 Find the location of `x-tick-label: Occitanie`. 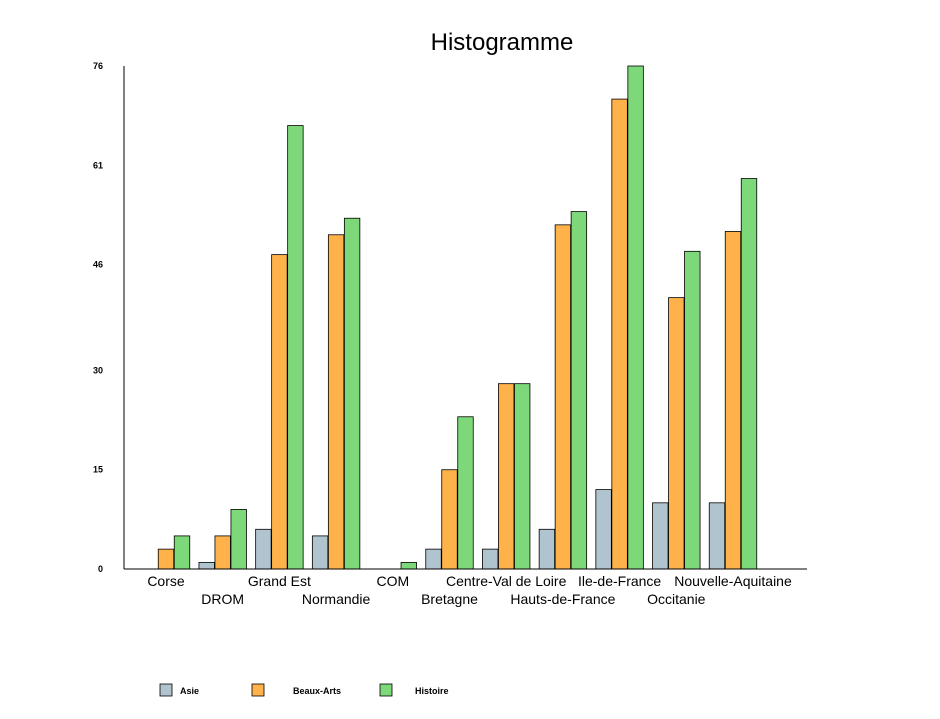

x-tick-label: Occitanie is located at coordinates (676, 599).